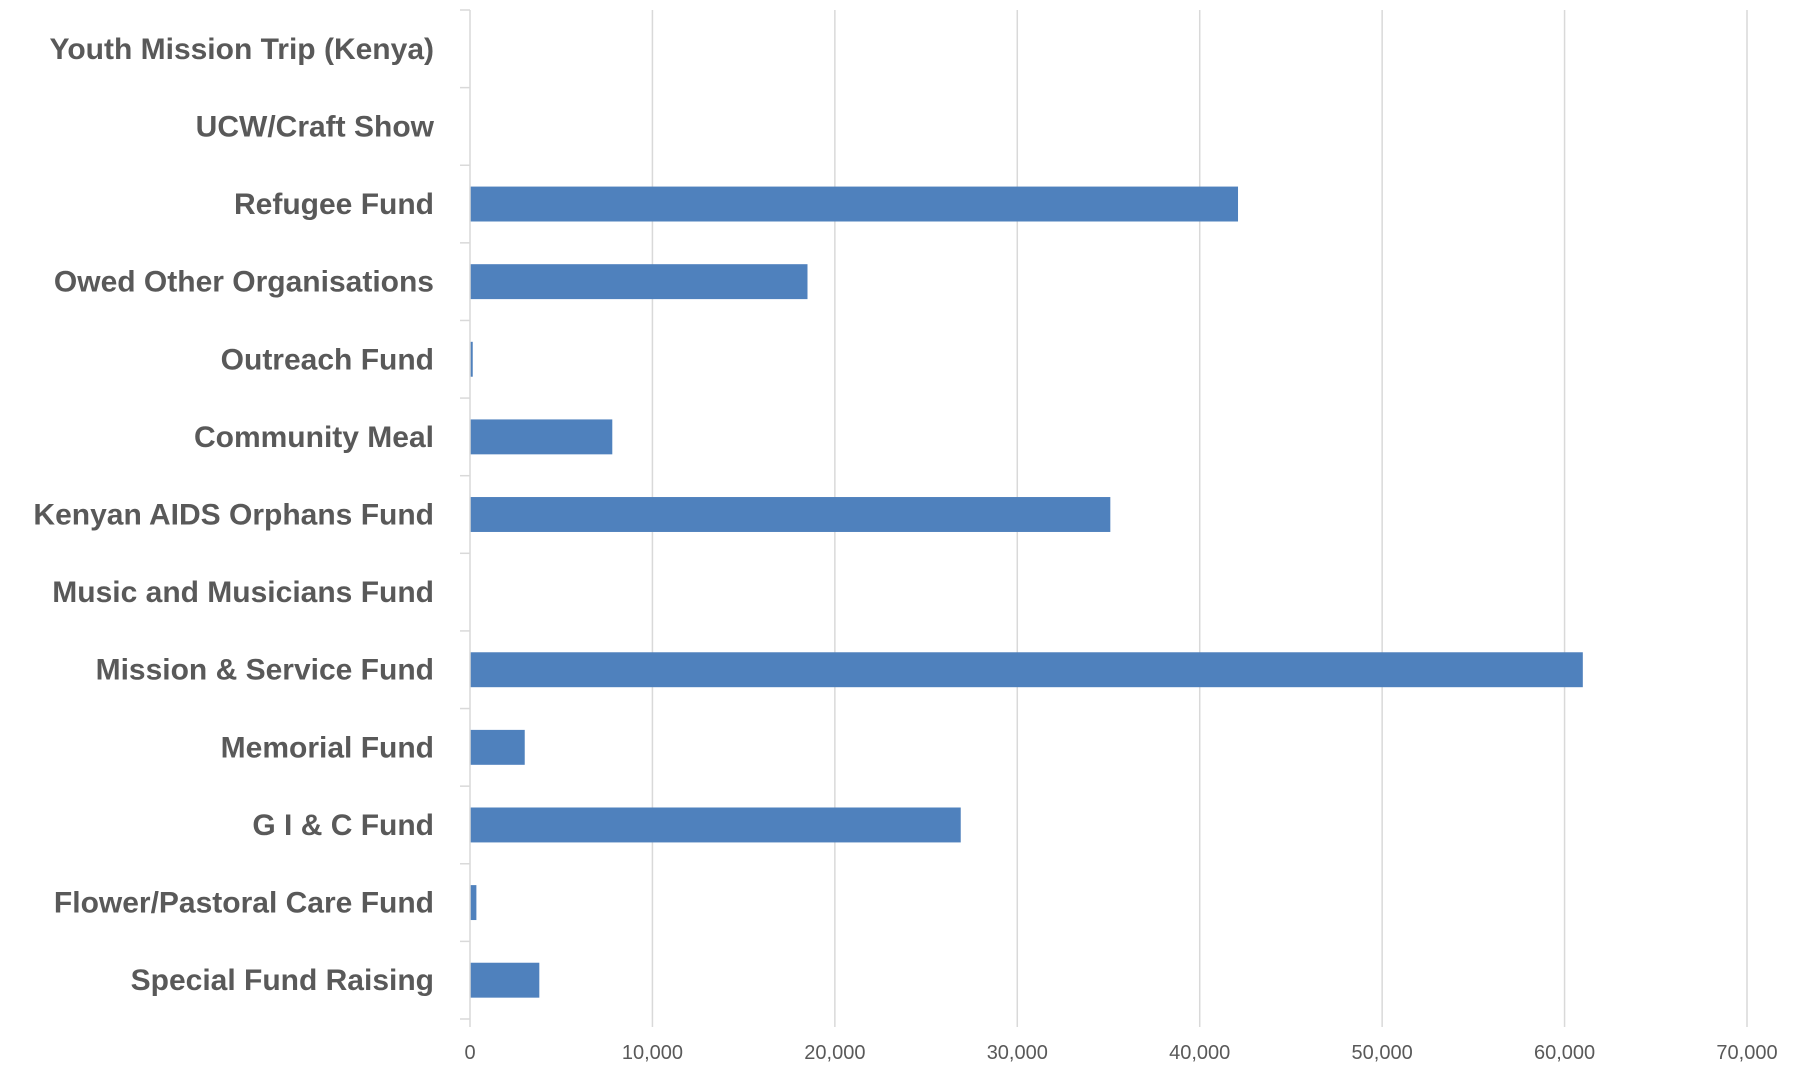 The width and height of the screenshot is (1814, 1079). I want to click on x-tick-label: 40,000, so click(1199, 1053).